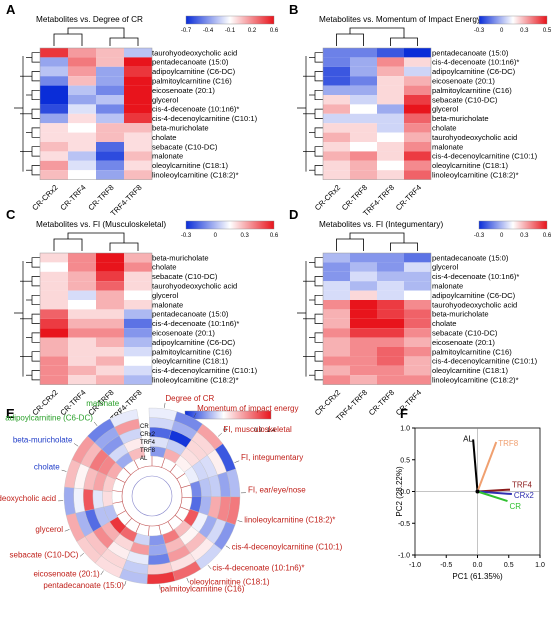 The width and height of the screenshot is (558, 624). I want to click on row-dendrogram, so click(310, 114).